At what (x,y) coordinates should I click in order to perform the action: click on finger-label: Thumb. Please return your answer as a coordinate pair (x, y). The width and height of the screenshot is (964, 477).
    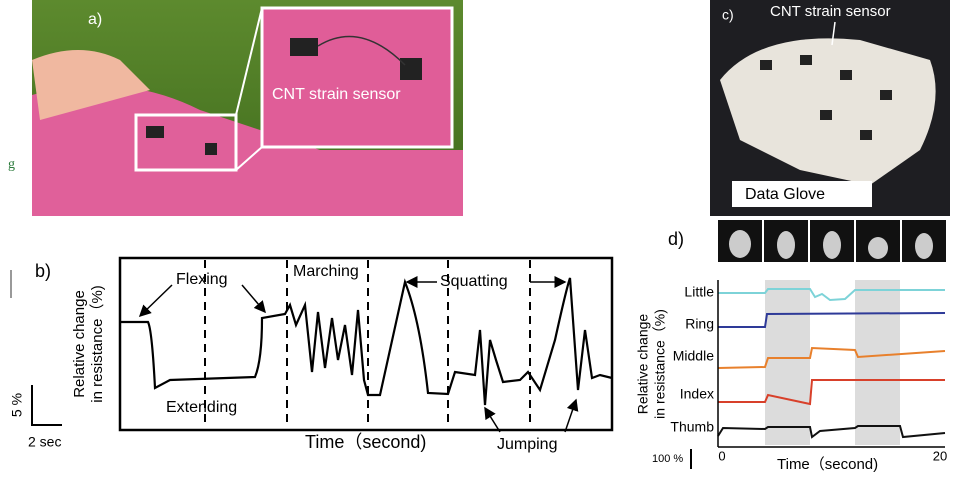
    Looking at the image, I should click on (692, 427).